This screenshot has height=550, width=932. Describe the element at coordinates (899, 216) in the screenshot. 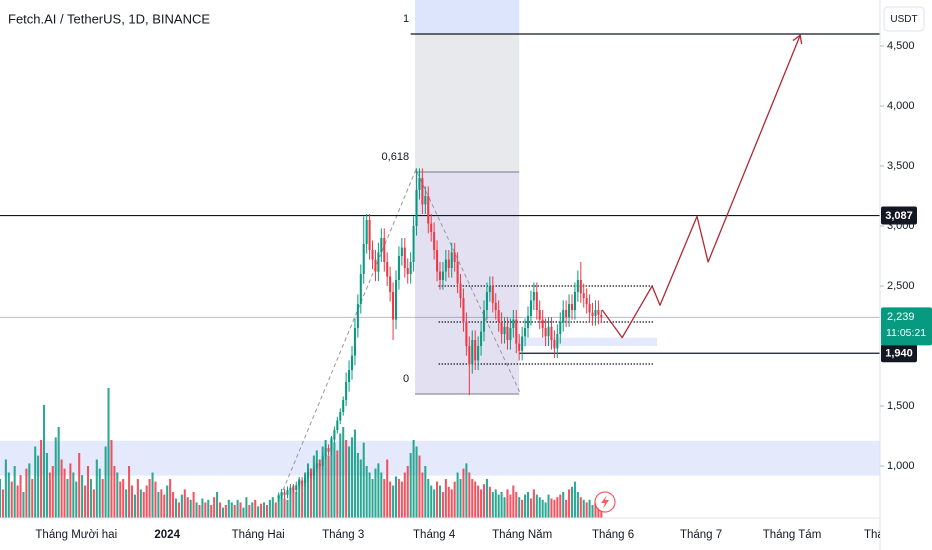

I see `level-price-label: 3,087` at that location.